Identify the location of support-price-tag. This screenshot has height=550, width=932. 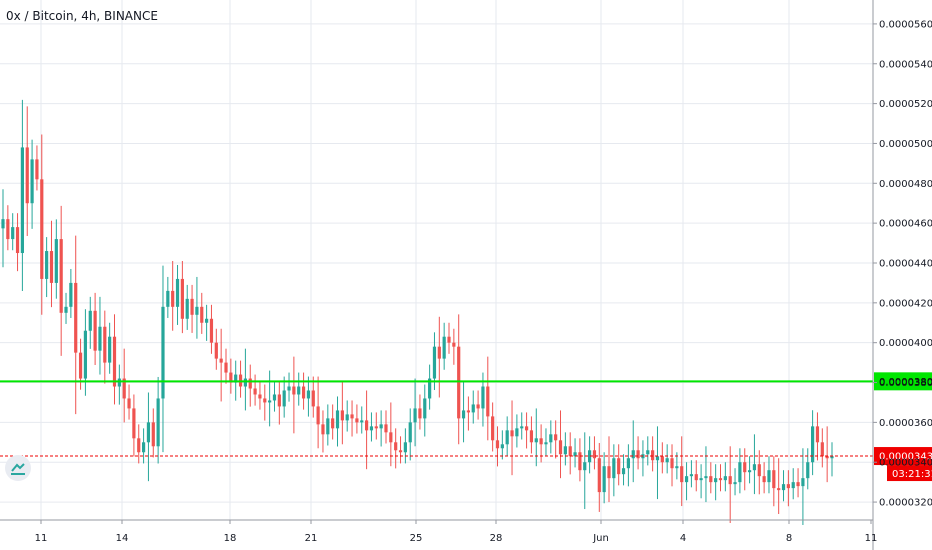
(903, 381).